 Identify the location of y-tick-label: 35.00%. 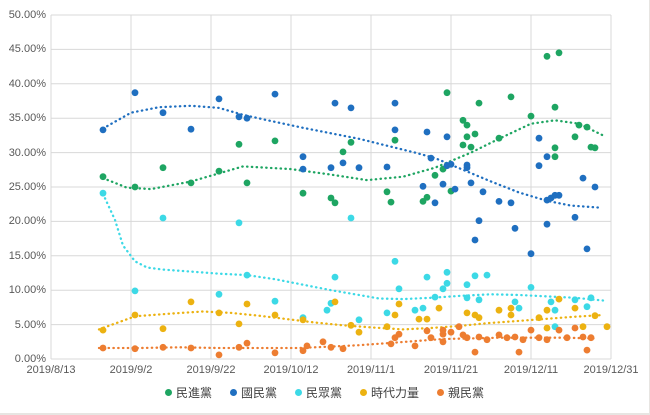
(27, 118).